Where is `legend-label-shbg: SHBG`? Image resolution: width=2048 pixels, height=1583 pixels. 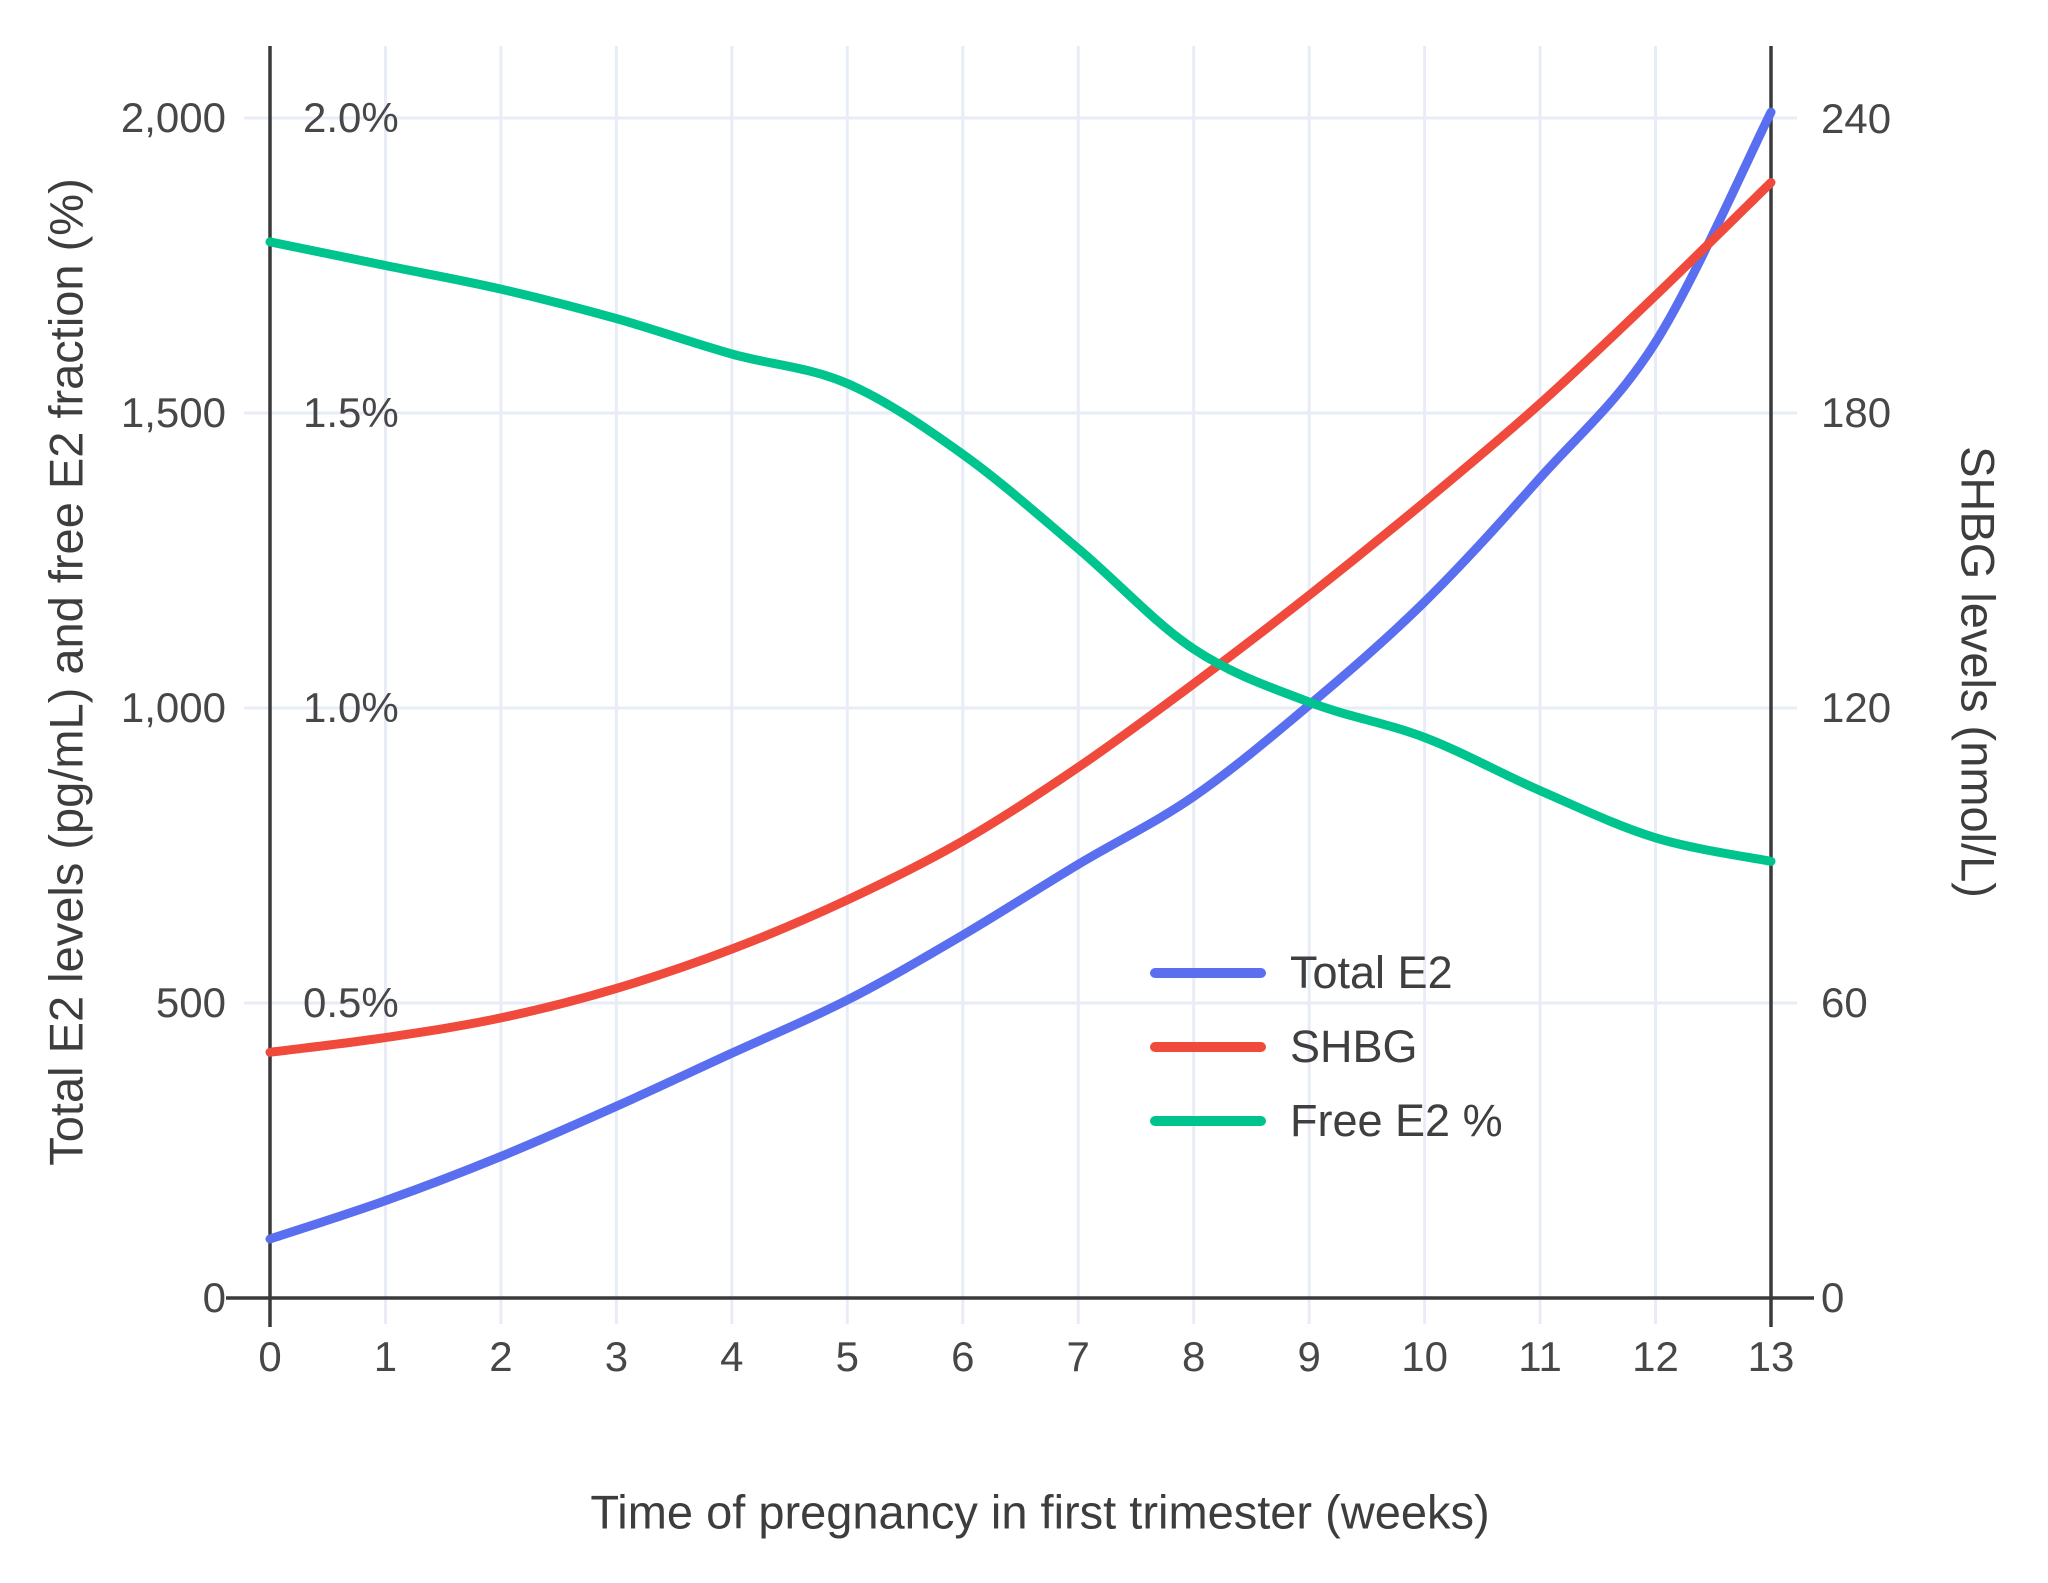 legend-label-shbg: SHBG is located at coordinates (1354, 1046).